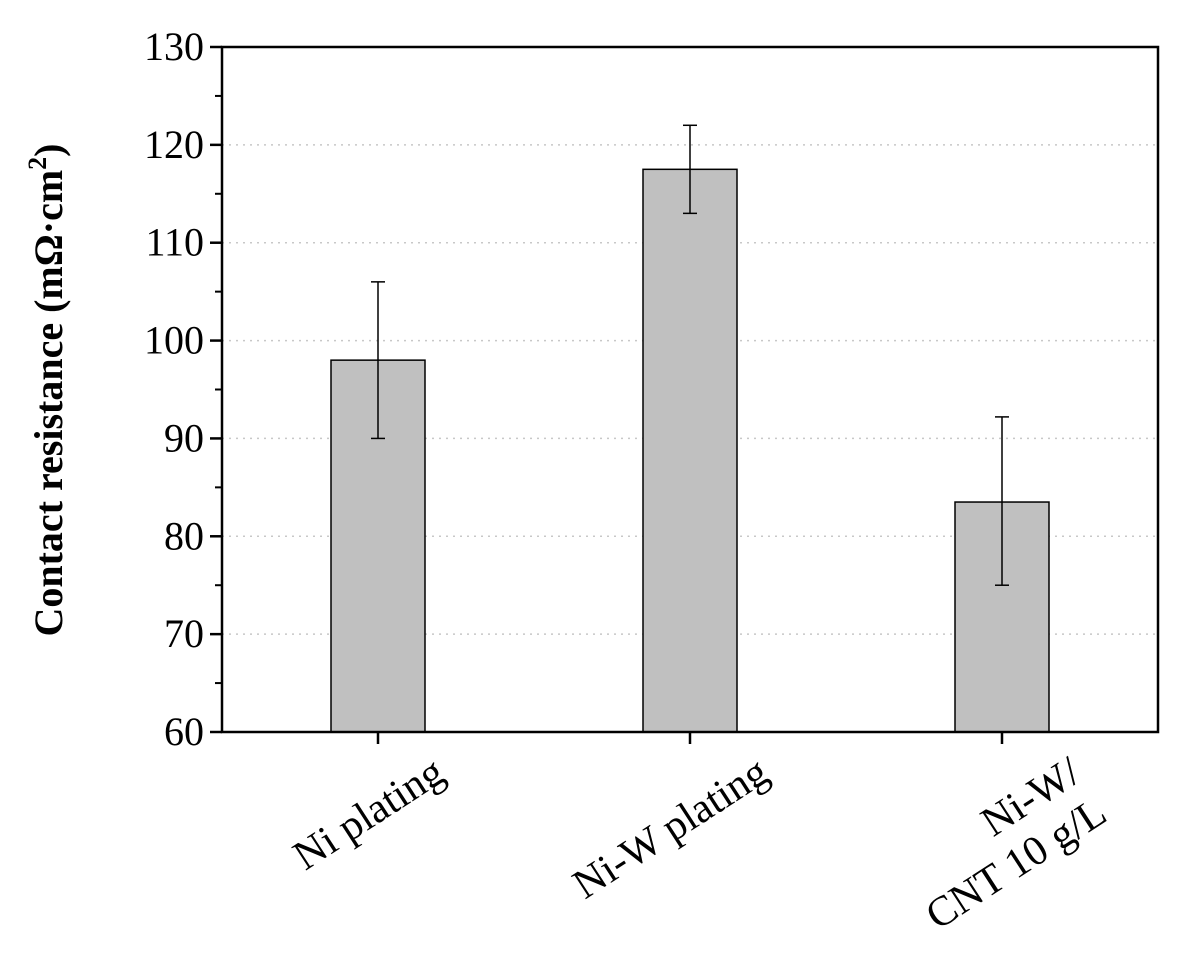 Image resolution: width=1179 pixels, height=972 pixels. I want to click on y-tick-label: 120, so click(174, 144).